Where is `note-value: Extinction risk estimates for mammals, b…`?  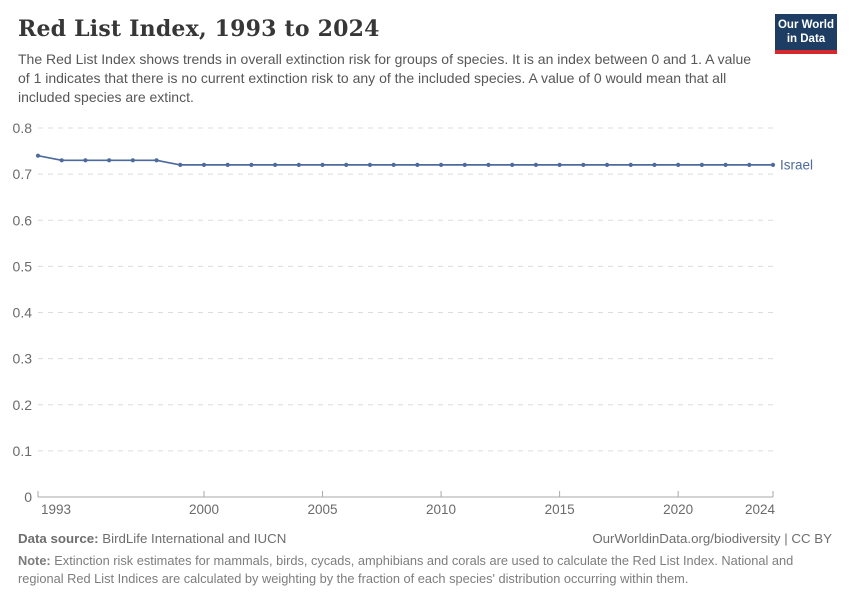 note-value: Extinction risk estimates for mammals, b… is located at coordinates (406, 569).